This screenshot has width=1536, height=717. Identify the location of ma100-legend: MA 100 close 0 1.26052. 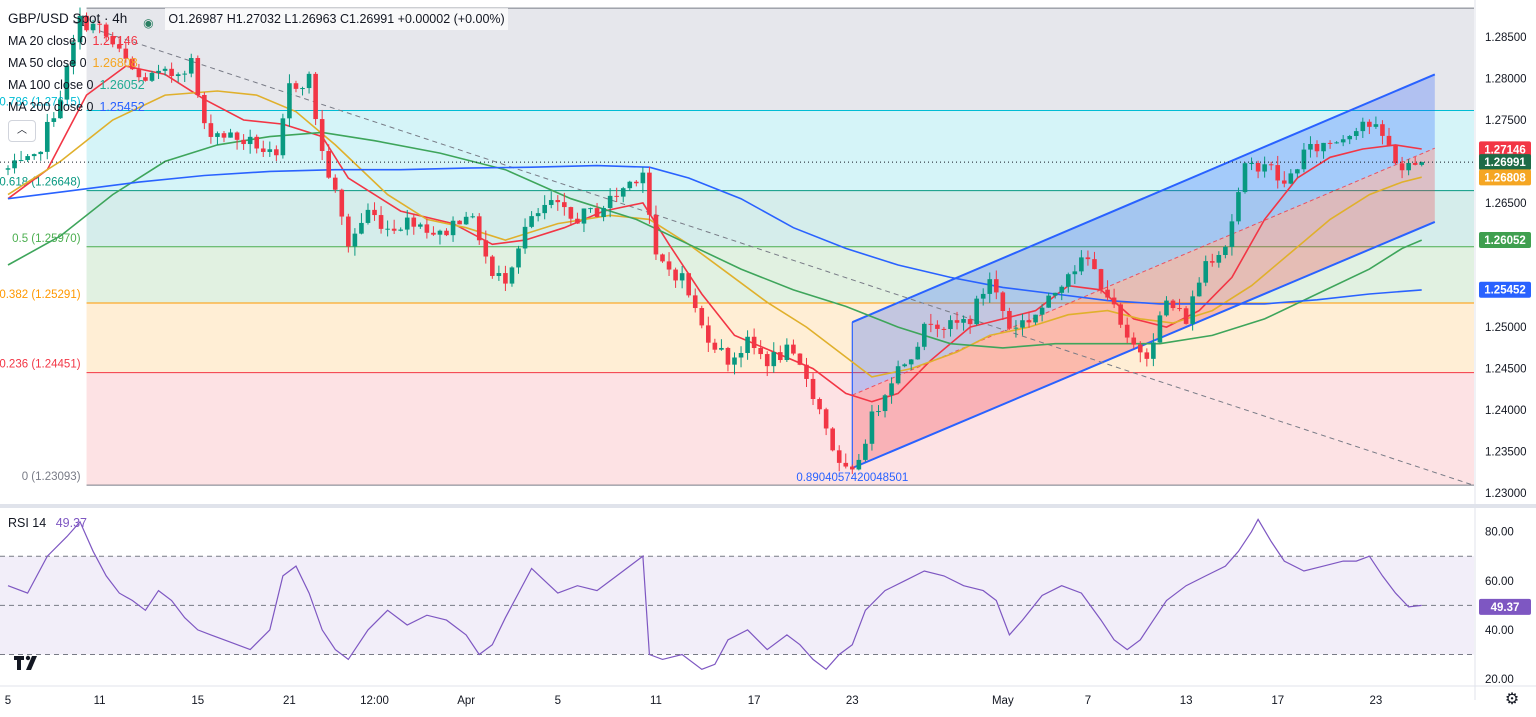
(76, 85).